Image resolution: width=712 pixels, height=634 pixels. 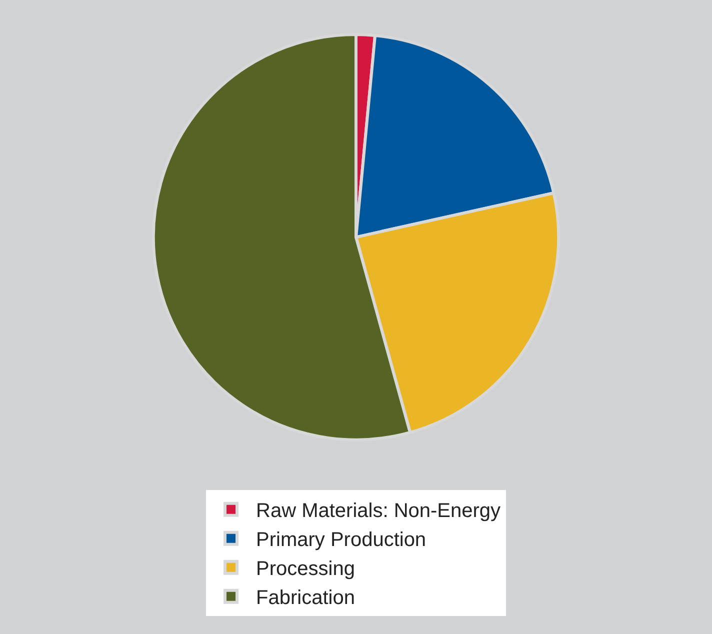 I want to click on legend-label: Processing, so click(x=305, y=569).